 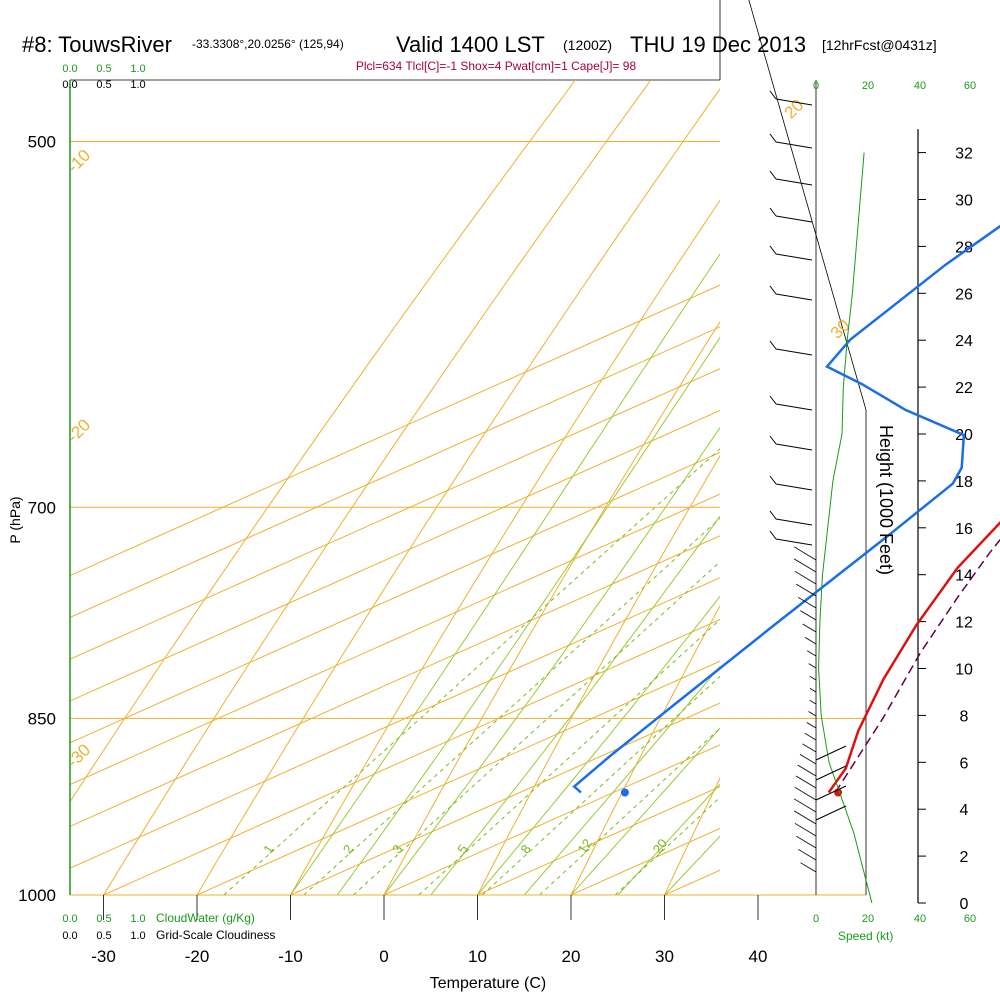 I want to click on cw-tick-top: 0.0, so click(x=69, y=69).